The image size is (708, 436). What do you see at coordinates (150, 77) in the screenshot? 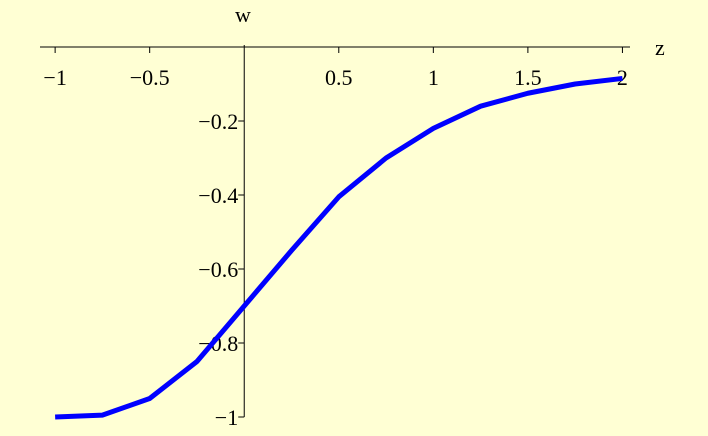
I see `x-tick-label: −0.5` at bounding box center [150, 77].